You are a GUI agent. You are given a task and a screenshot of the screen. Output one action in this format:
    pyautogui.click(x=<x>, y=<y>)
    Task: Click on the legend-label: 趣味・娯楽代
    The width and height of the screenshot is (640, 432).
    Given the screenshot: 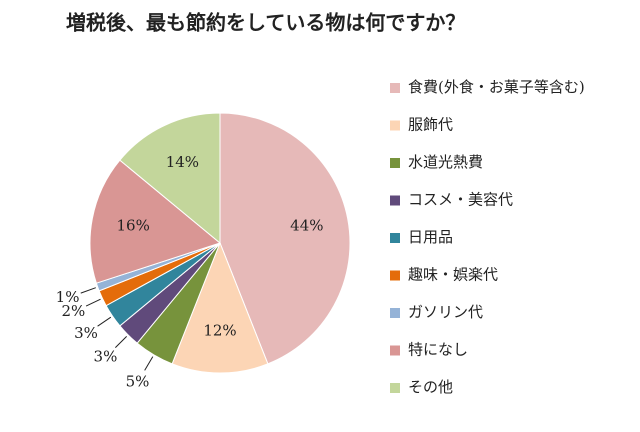 What is the action you would take?
    pyautogui.click(x=453, y=275)
    